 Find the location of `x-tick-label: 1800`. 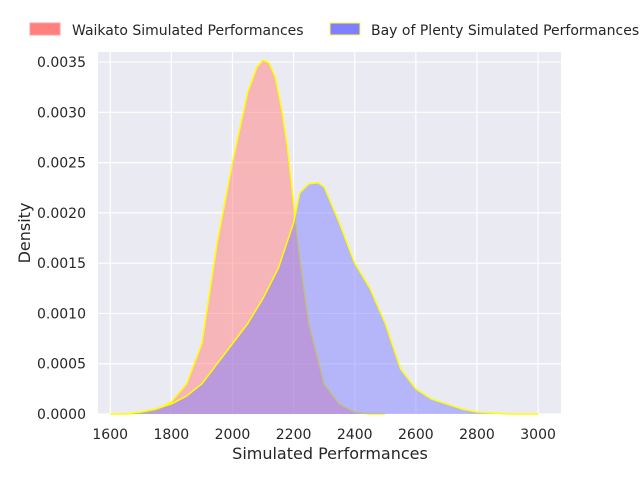

x-tick-label: 1800 is located at coordinates (172, 435).